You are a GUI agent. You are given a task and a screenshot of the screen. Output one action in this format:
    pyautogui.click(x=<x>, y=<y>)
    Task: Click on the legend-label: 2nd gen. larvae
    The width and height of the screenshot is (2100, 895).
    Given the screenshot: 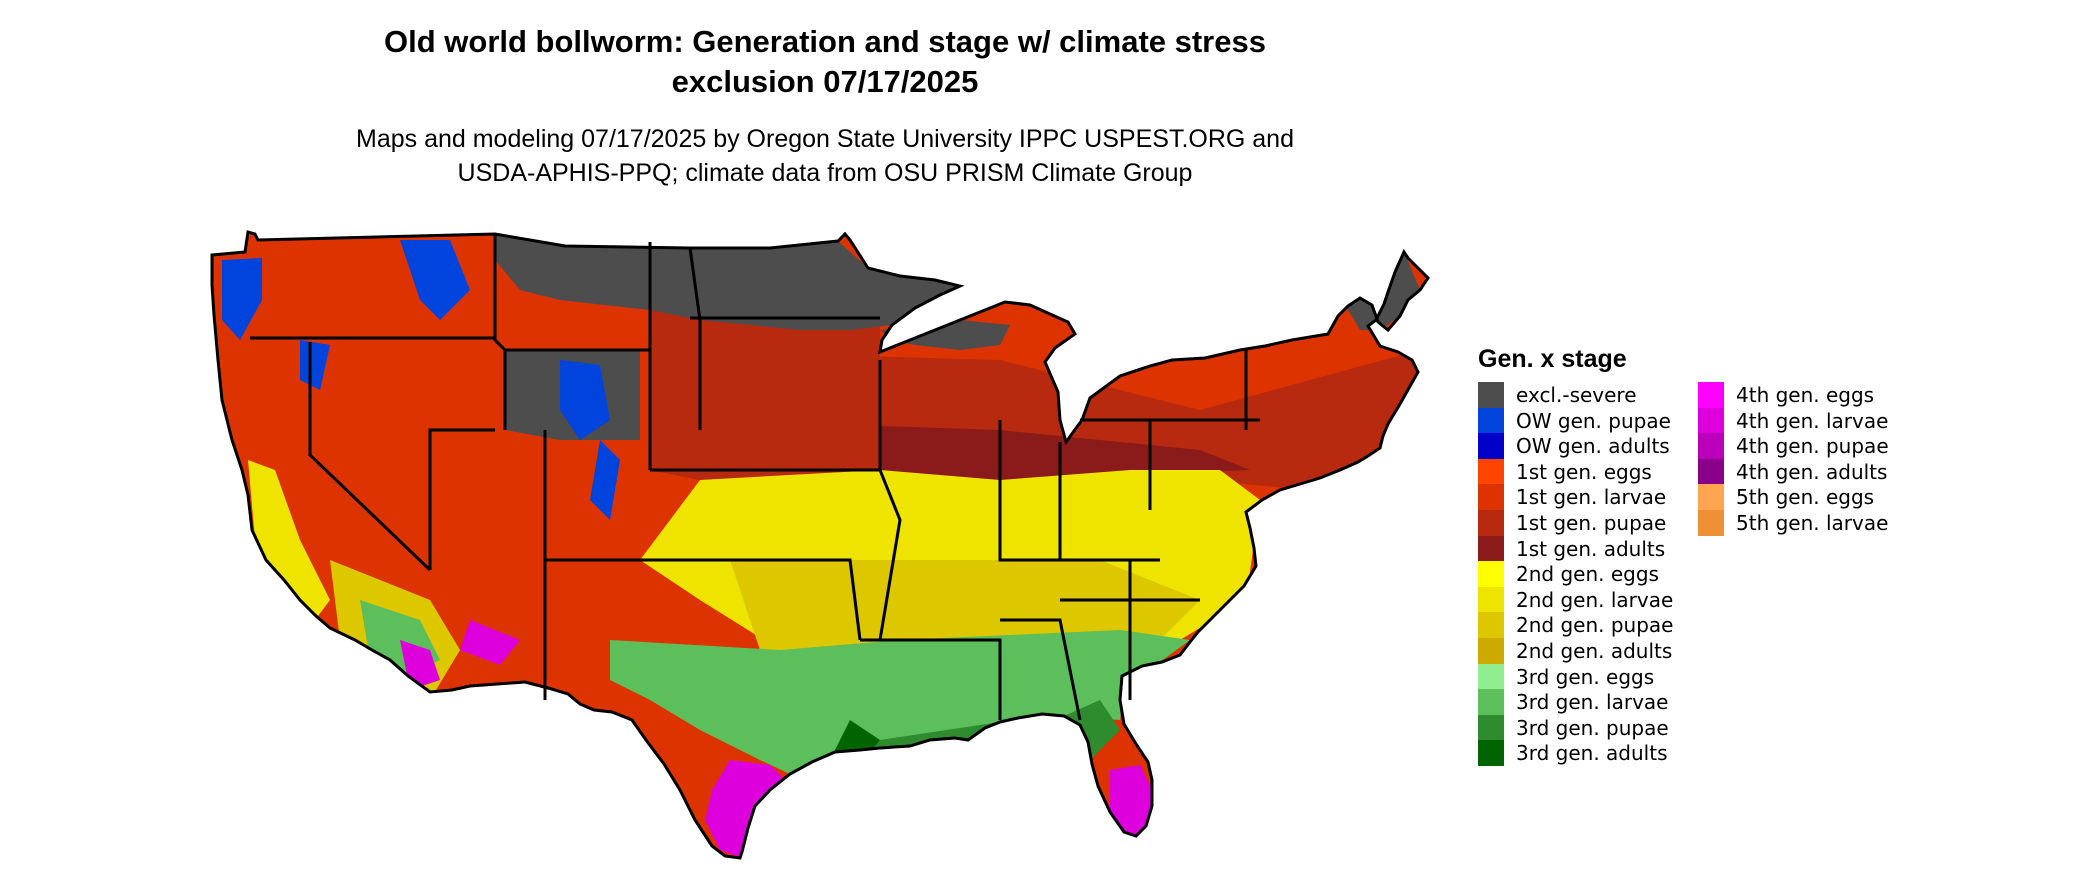 What is the action you would take?
    pyautogui.click(x=1594, y=600)
    